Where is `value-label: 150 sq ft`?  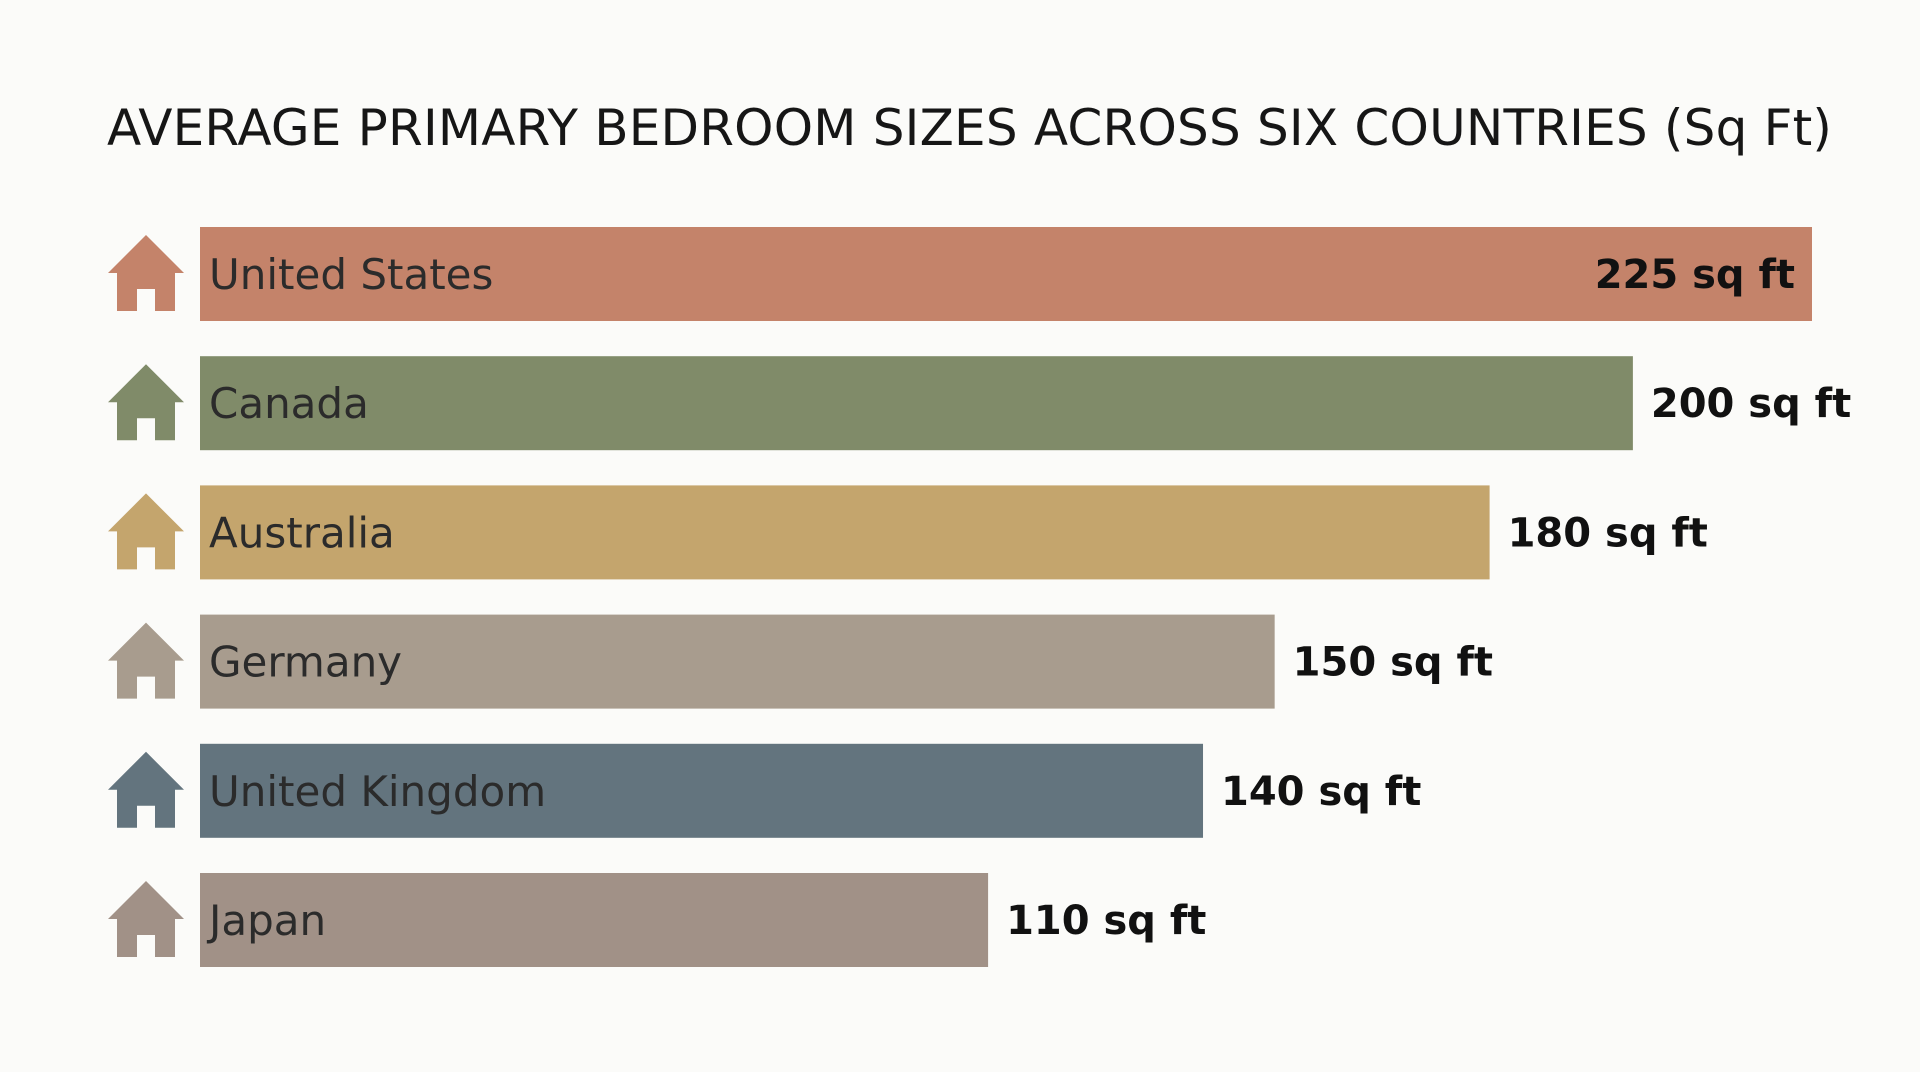
value-label: 150 sq ft is located at coordinates (1393, 663).